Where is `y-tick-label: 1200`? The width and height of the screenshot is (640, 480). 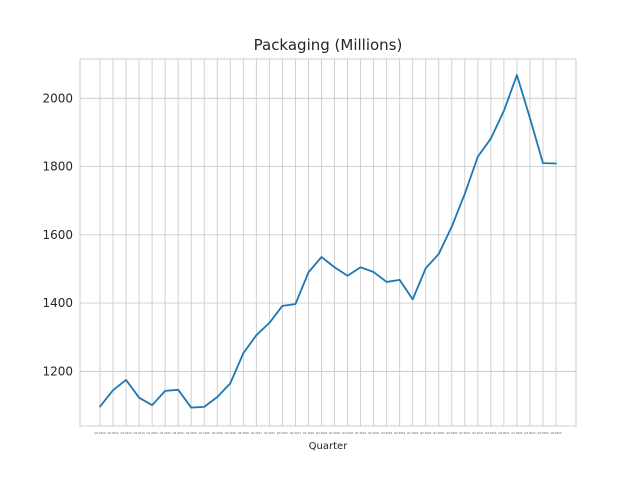
y-tick-label: 1200 is located at coordinates (57, 371).